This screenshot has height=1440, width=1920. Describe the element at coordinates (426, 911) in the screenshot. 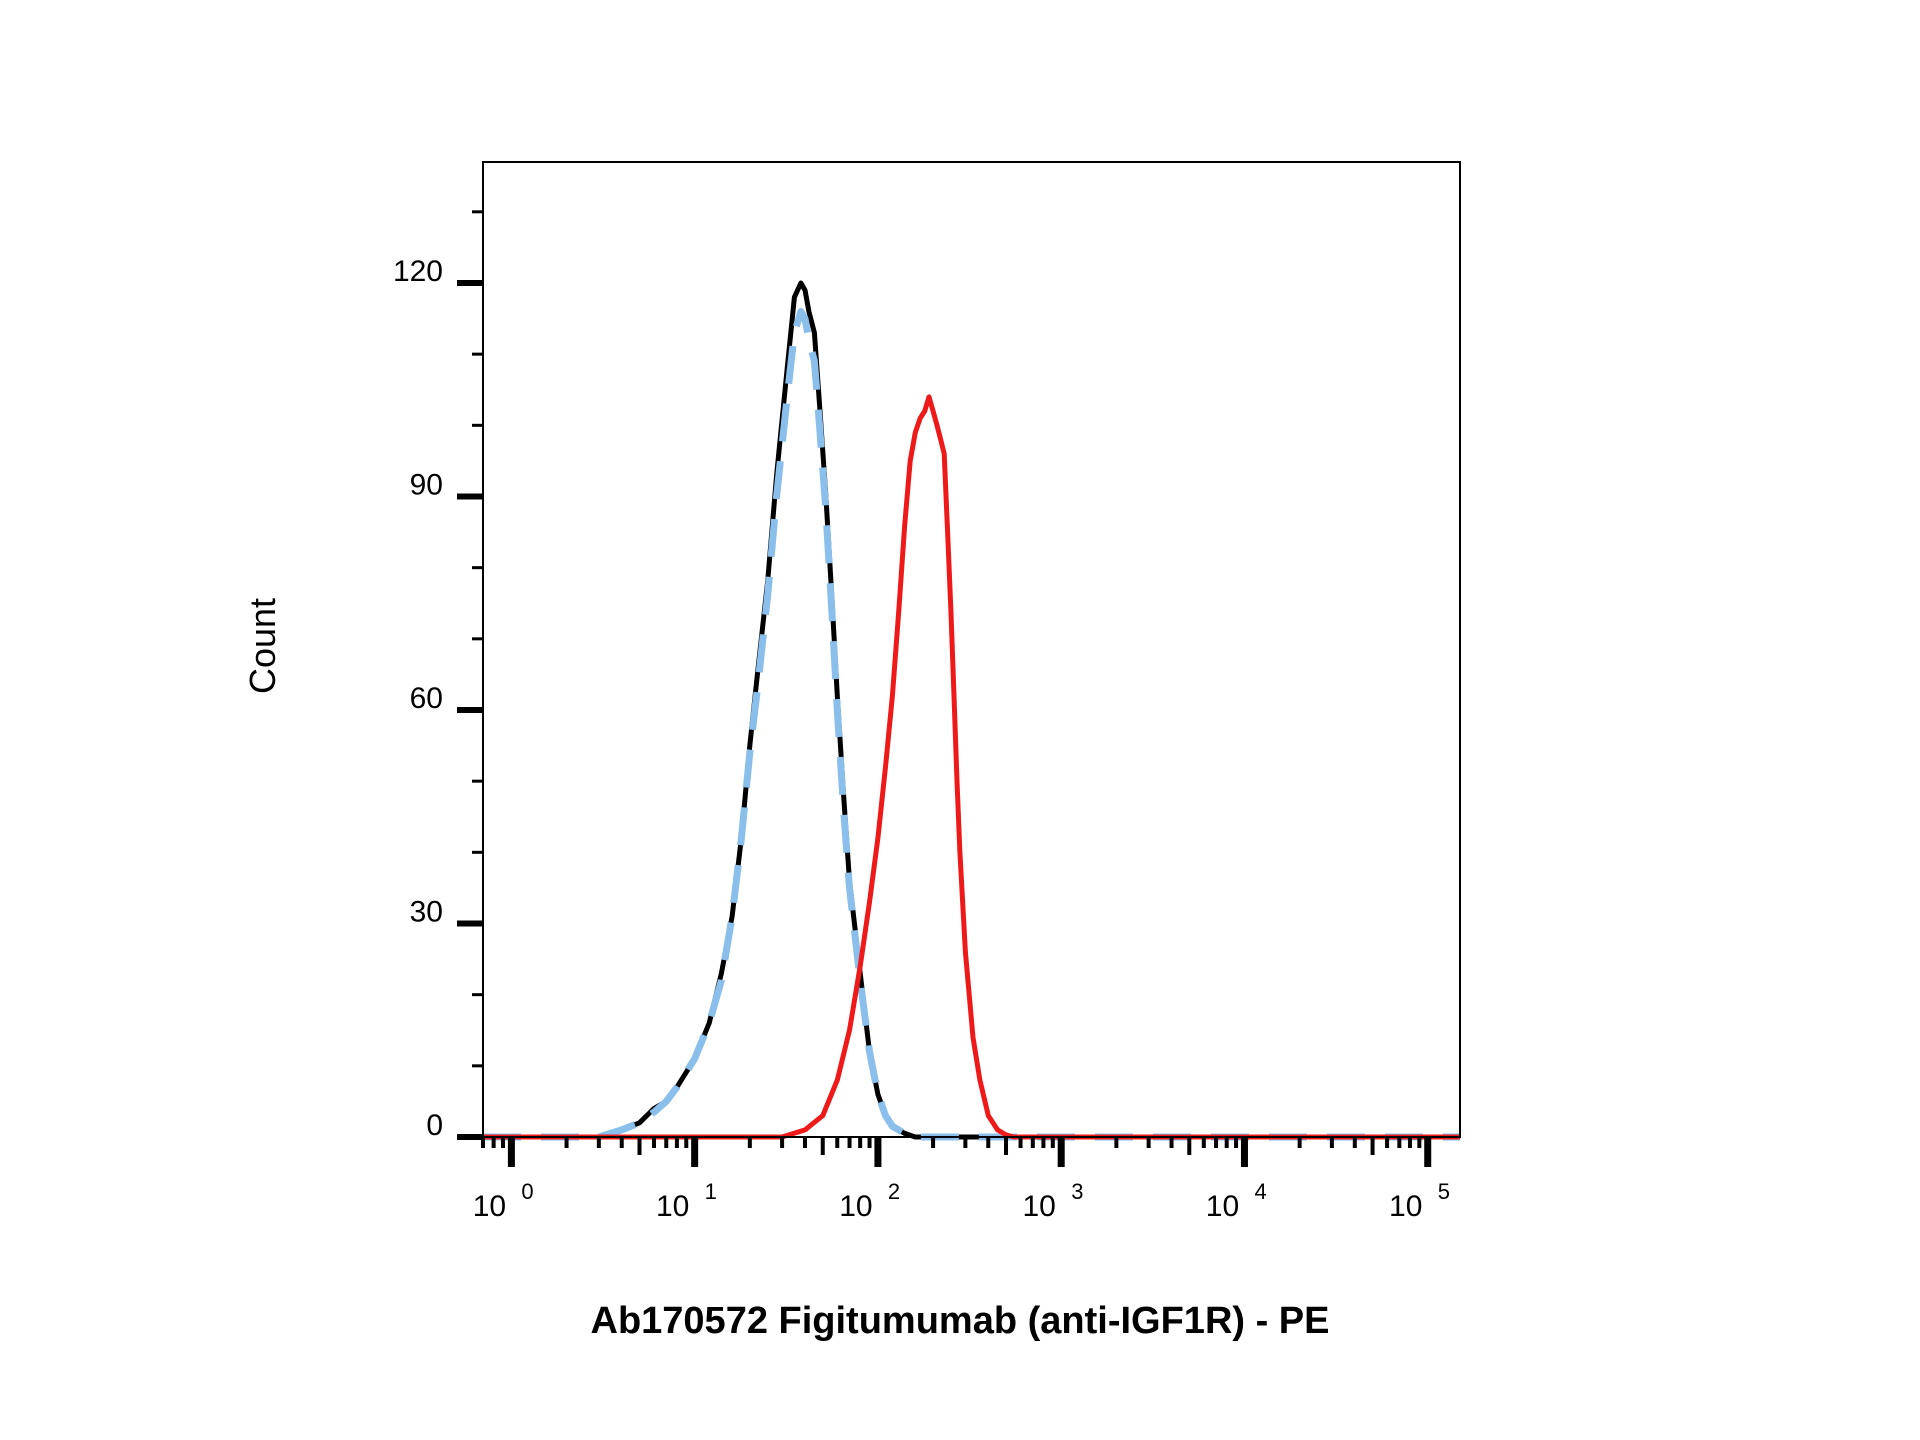

I see `y-tick-label: 30` at that location.